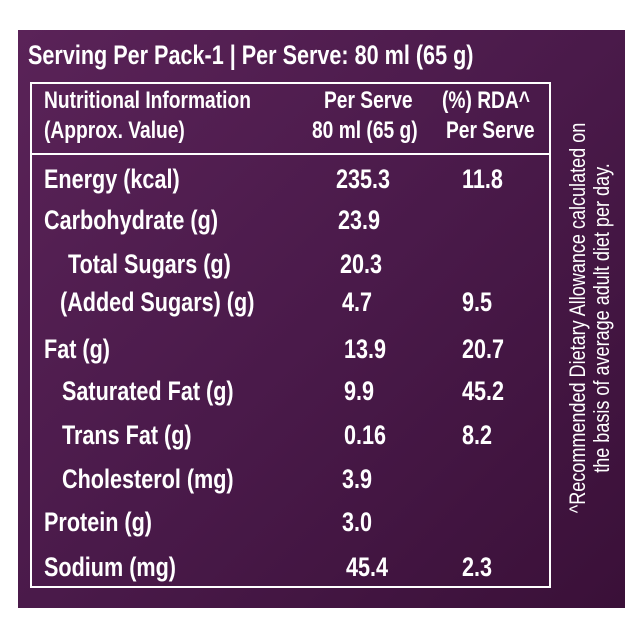 The image size is (640, 640). What do you see at coordinates (486, 100) in the screenshot?
I see `column-header: (%) RDA^` at bounding box center [486, 100].